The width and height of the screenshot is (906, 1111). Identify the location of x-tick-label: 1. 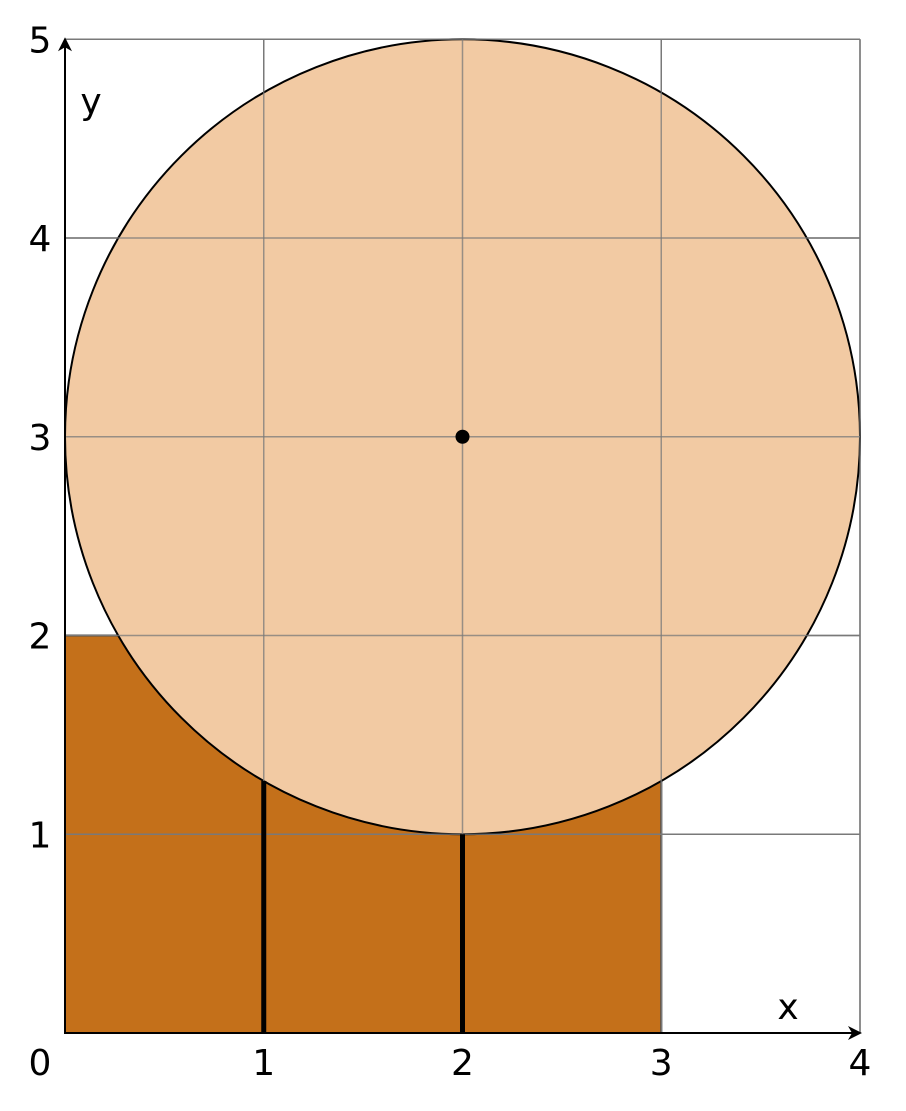
(263, 1063).